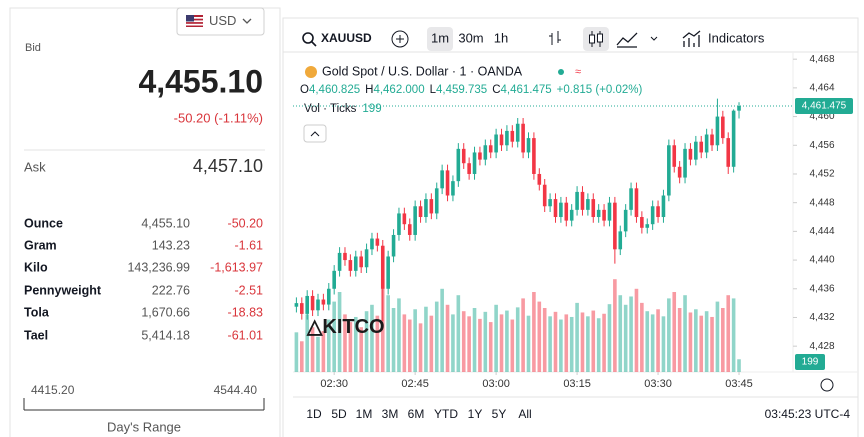 The image size is (864, 437). Describe the element at coordinates (446, 414) in the screenshot. I see `range-button: YTD` at that location.